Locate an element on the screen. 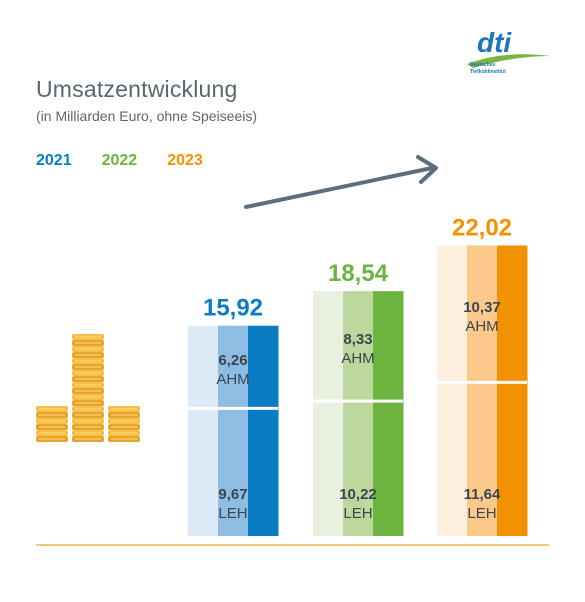 Image resolution: width=585 pixels, height=602 pixels. legend-item-2022: 2022 is located at coordinates (119, 160).